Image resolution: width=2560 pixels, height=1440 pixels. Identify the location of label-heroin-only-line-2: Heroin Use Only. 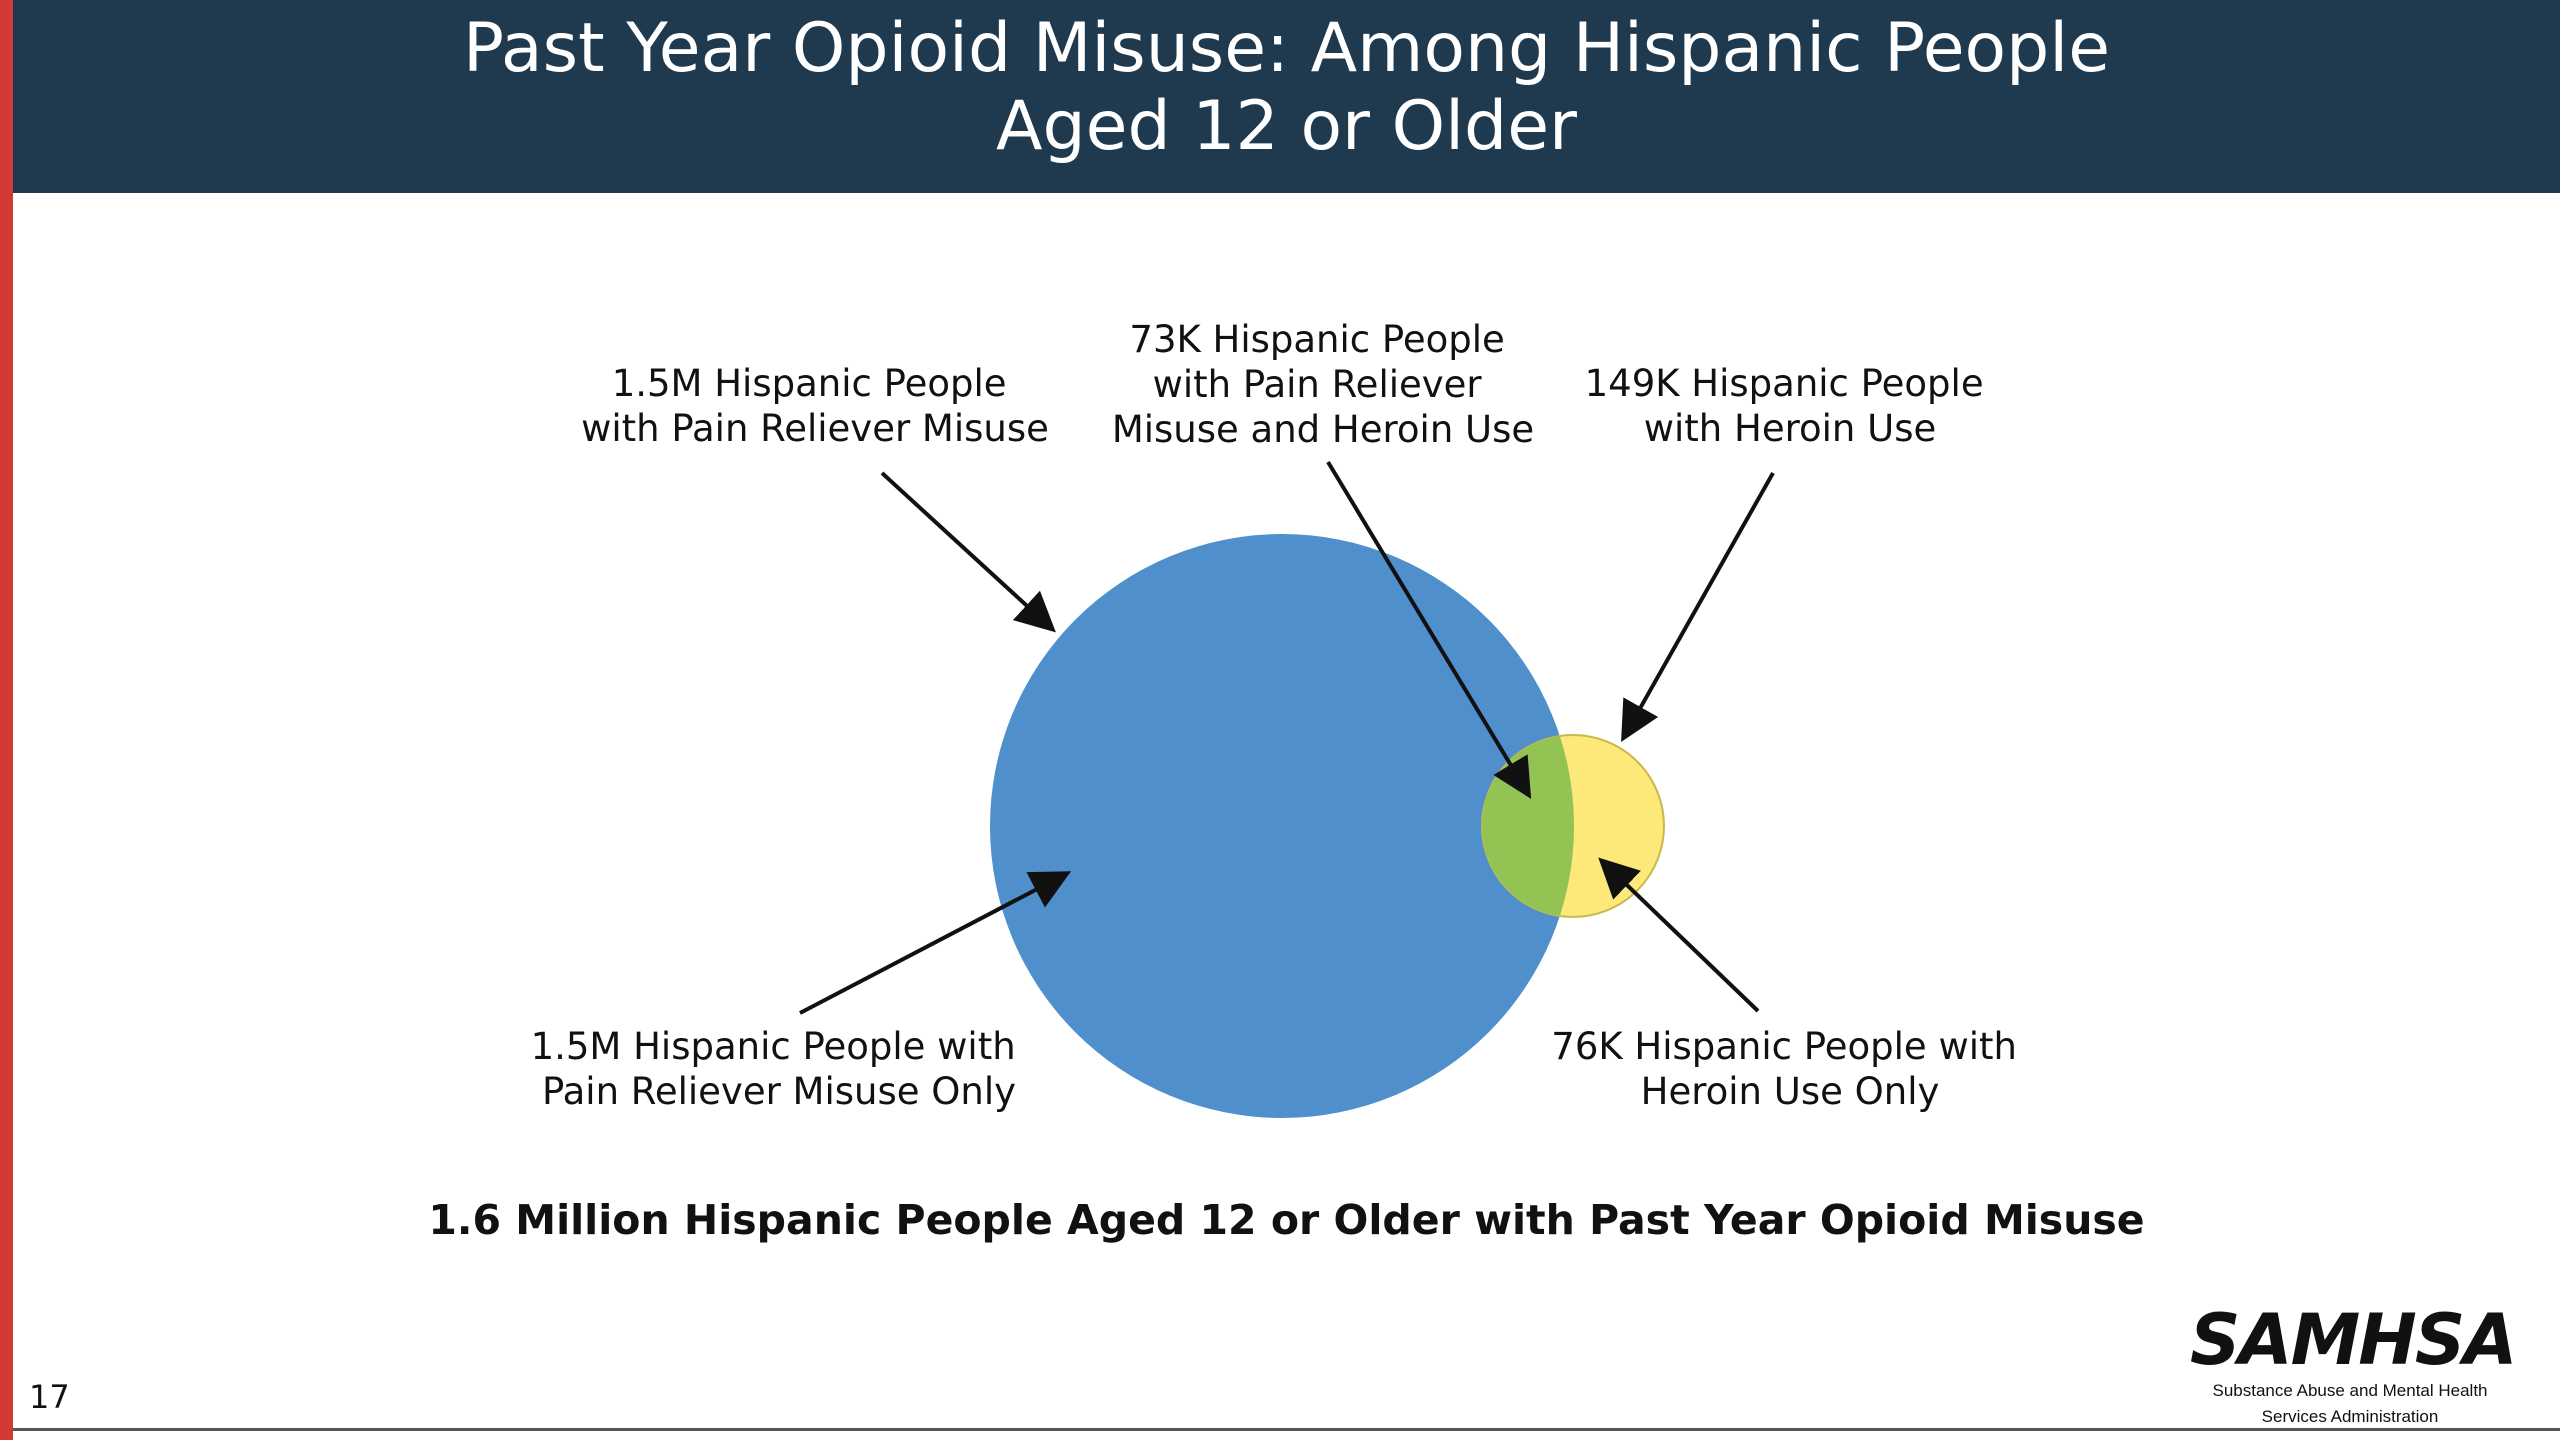
(1790, 1091).